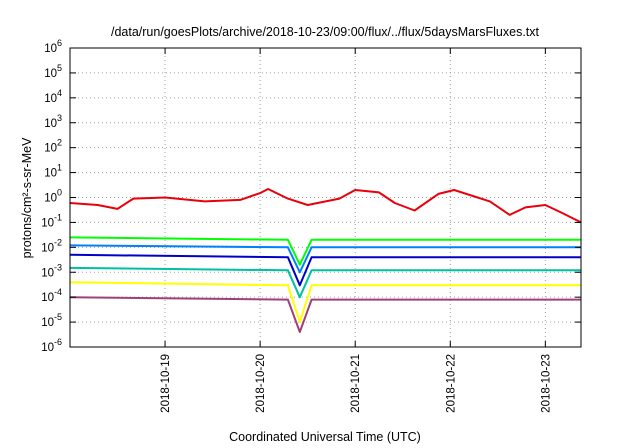 The width and height of the screenshot is (640, 448). I want to click on y-tick-label: 10⁻³, so click(51, 270).